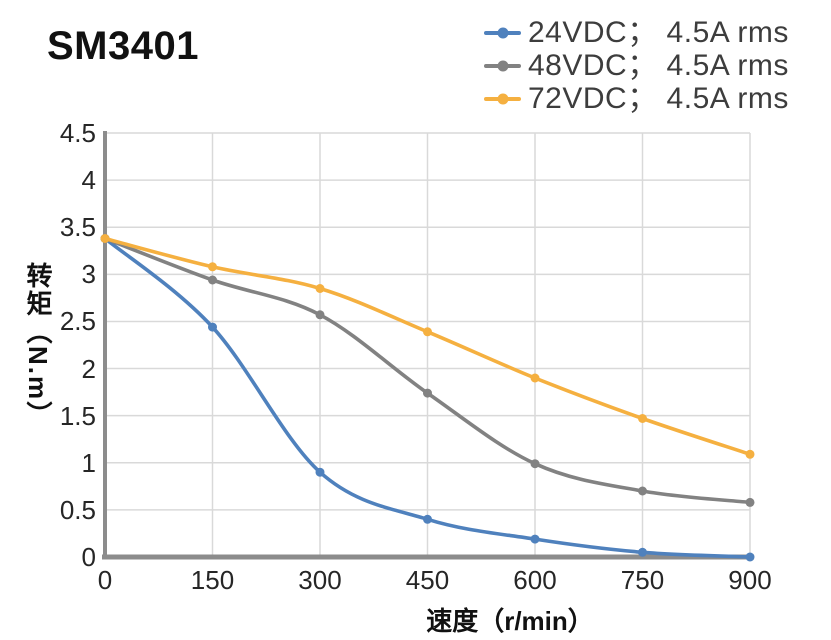 The width and height of the screenshot is (831, 640). I want to click on y-tick-label-2: 2, so click(88, 368).